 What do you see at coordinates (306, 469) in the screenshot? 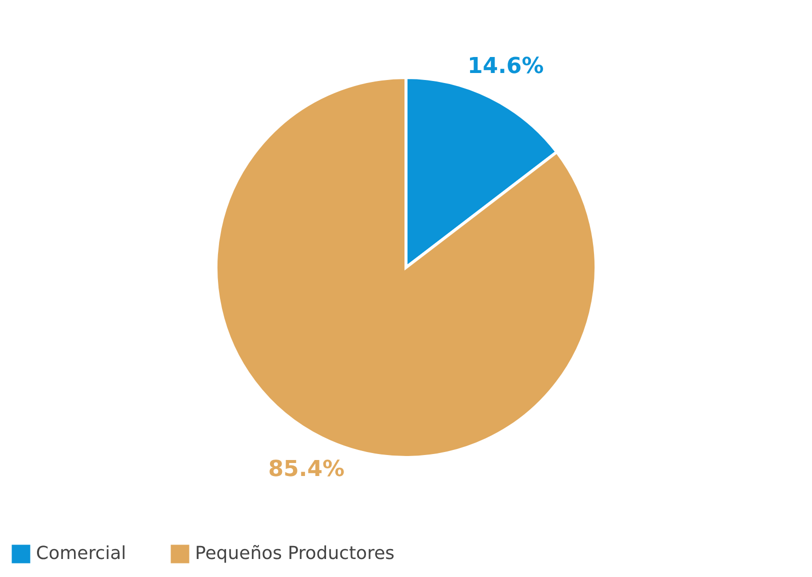
I see `data-label: 85.4%` at bounding box center [306, 469].